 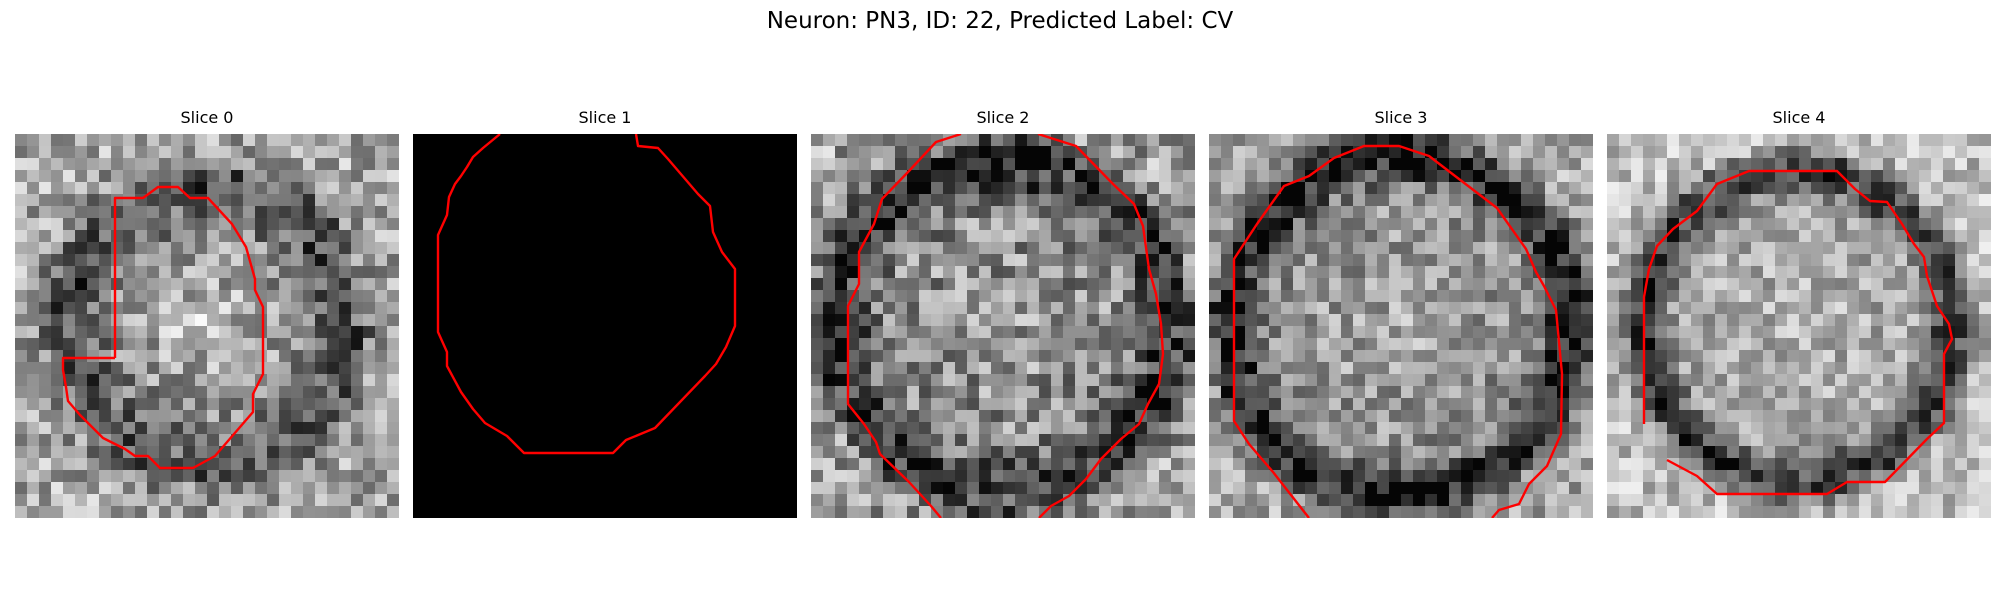 What do you see at coordinates (1000, 21) in the screenshot?
I see `figure-title: Neuron: PN3, ID: 22, Predicted Label: CV` at bounding box center [1000, 21].